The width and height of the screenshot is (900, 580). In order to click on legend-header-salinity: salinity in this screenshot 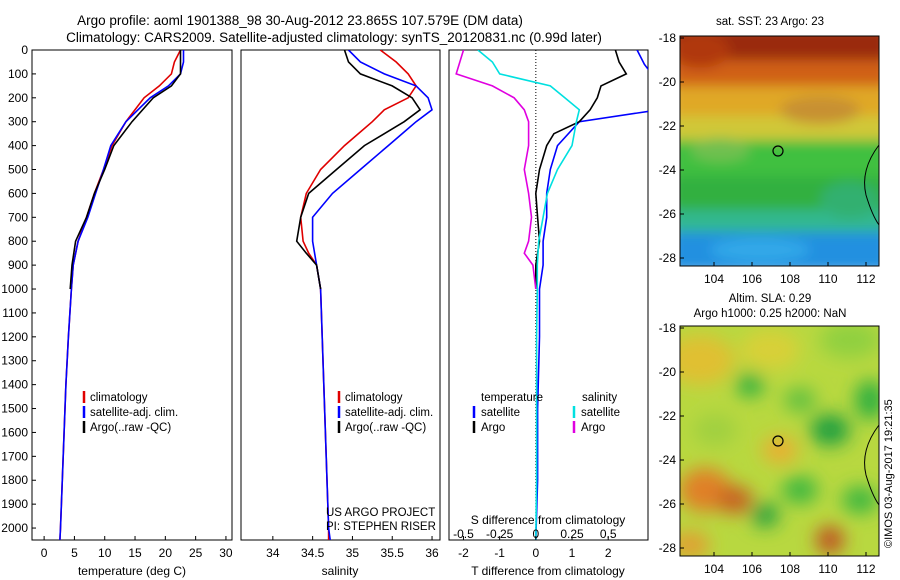, I will do `click(599, 398)`.